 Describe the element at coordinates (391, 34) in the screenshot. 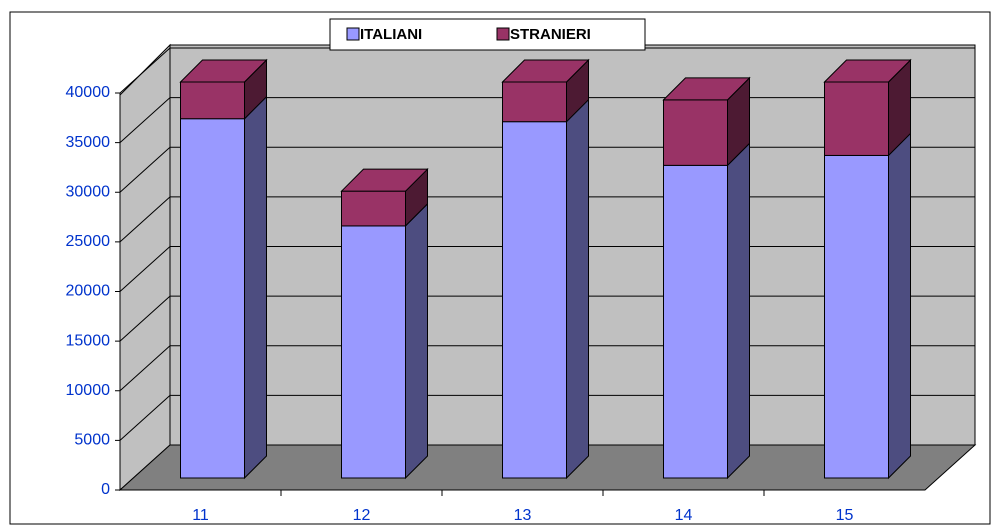

I see `legend-label: ITALIANI` at that location.